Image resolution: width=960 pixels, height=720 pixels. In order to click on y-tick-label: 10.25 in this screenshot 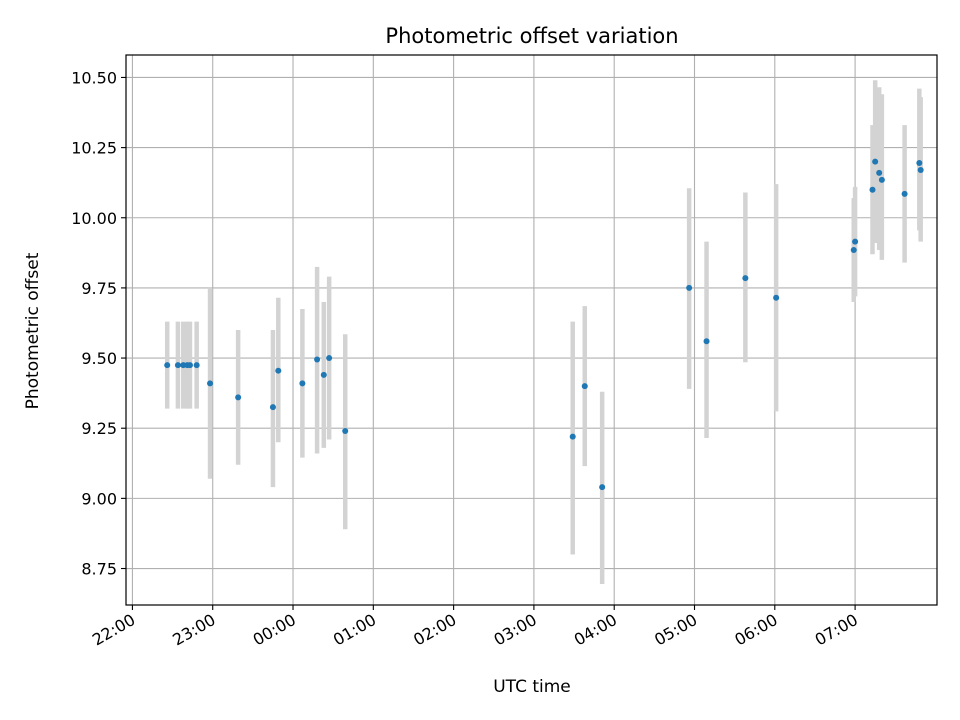, I will do `click(94, 148)`.